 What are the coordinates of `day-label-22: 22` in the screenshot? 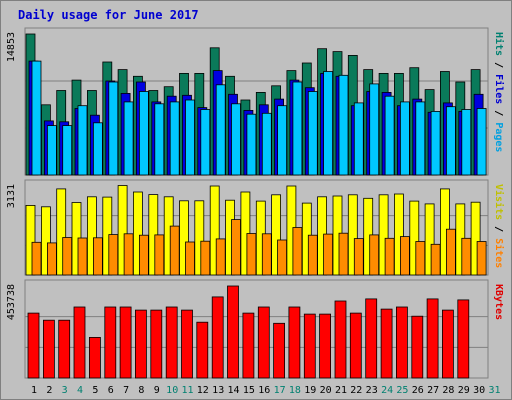 It's located at (356, 390).